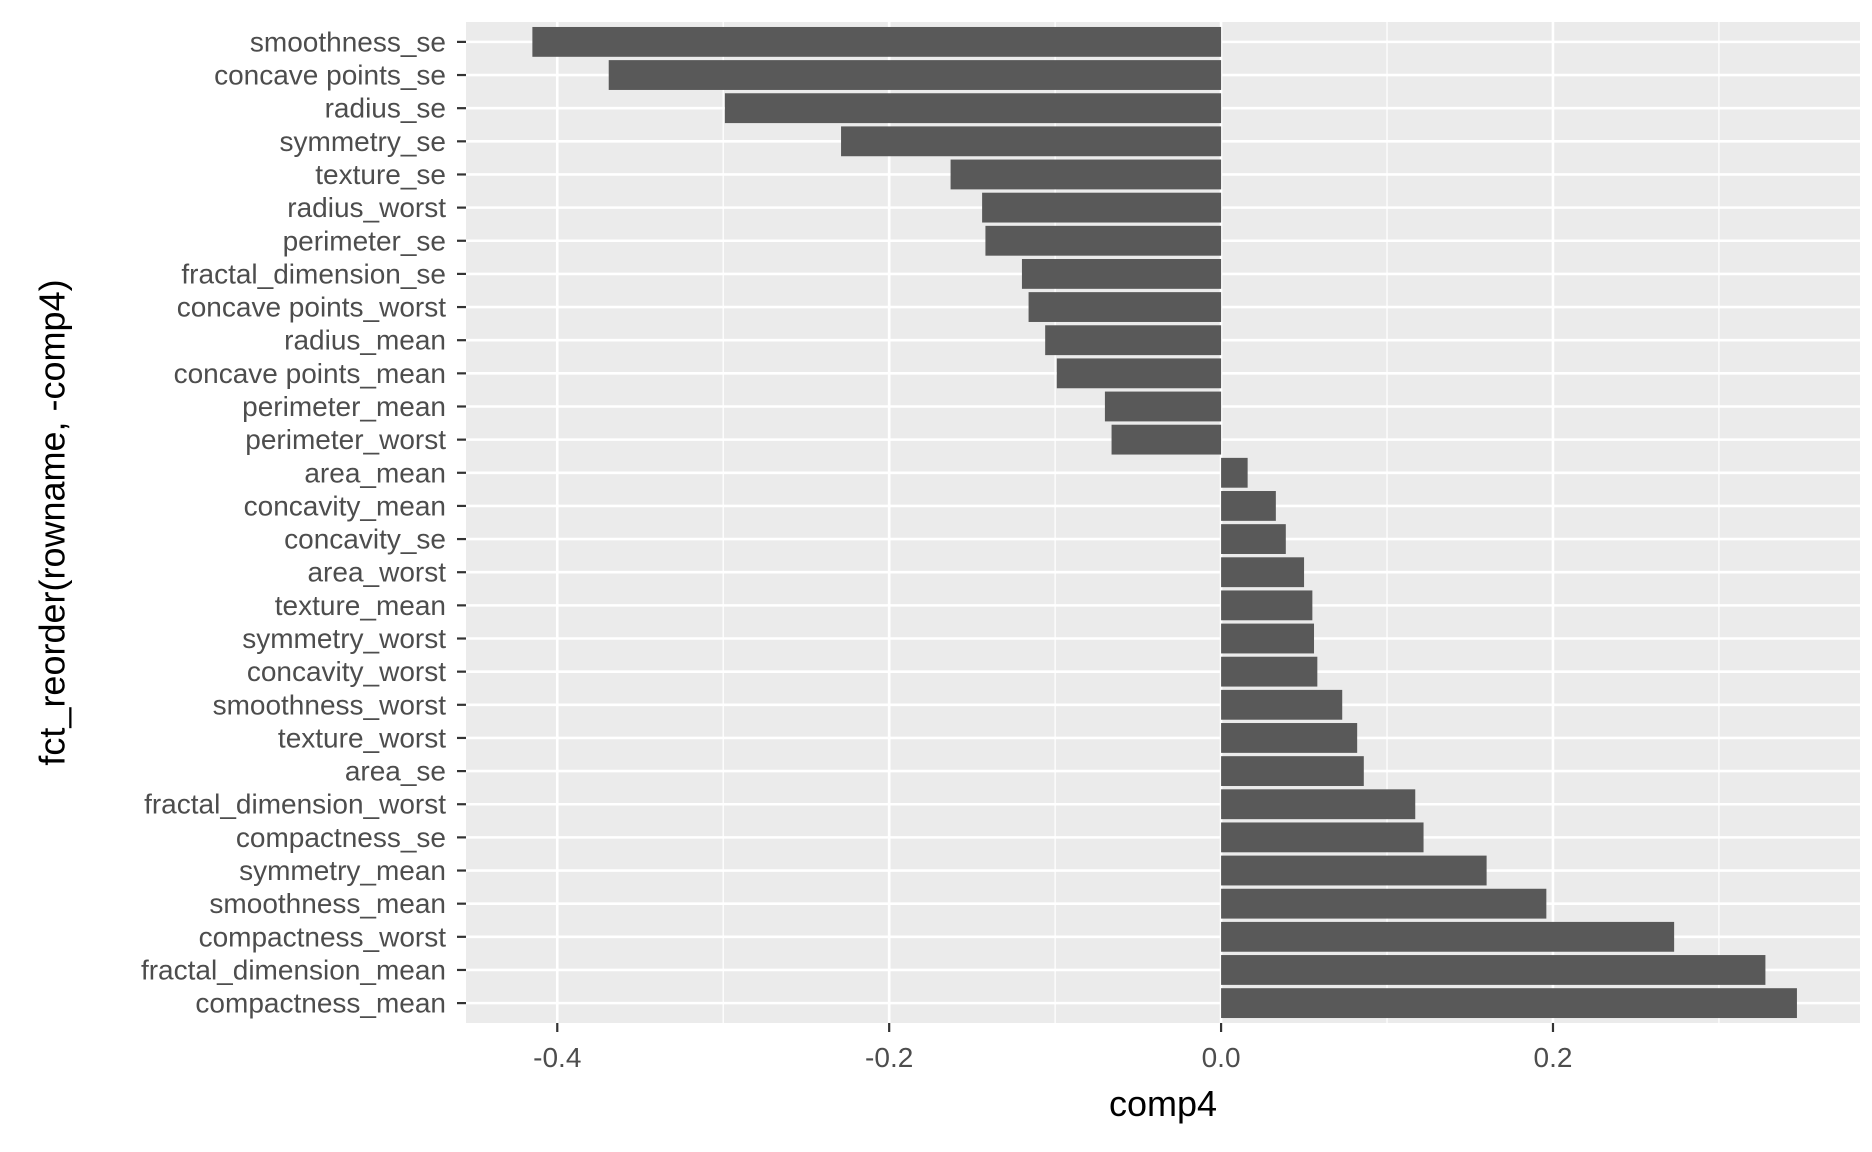  Describe the element at coordinates (1031, 141) in the screenshot. I see `bar-symmetry-se` at that location.